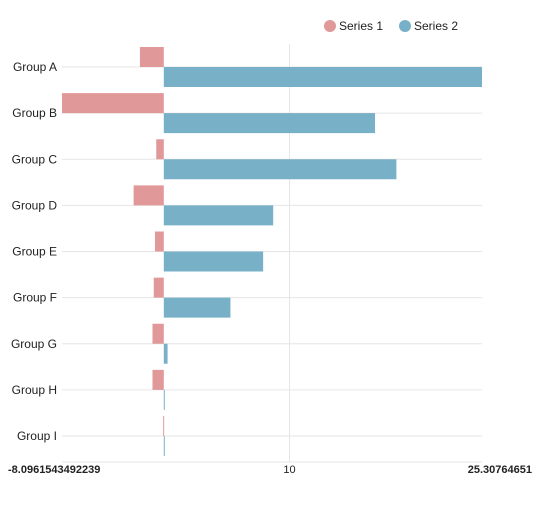 This screenshot has height=514, width=546. What do you see at coordinates (164, 446) in the screenshot?
I see `bar-series-2-group-i` at bounding box center [164, 446].